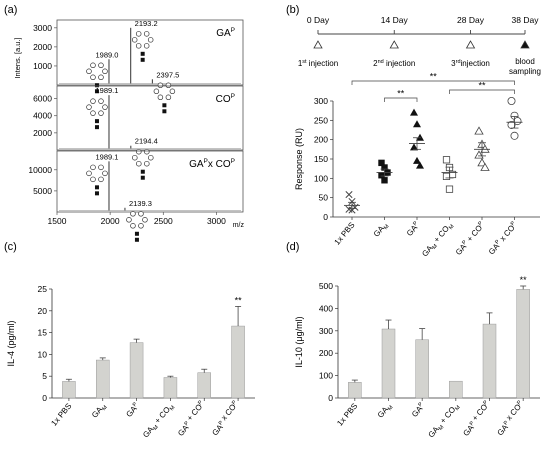 The height and width of the screenshot is (455, 550). Describe the element at coordinates (526, 20) in the screenshot. I see `timeline-day-label: 38 Day` at that location.